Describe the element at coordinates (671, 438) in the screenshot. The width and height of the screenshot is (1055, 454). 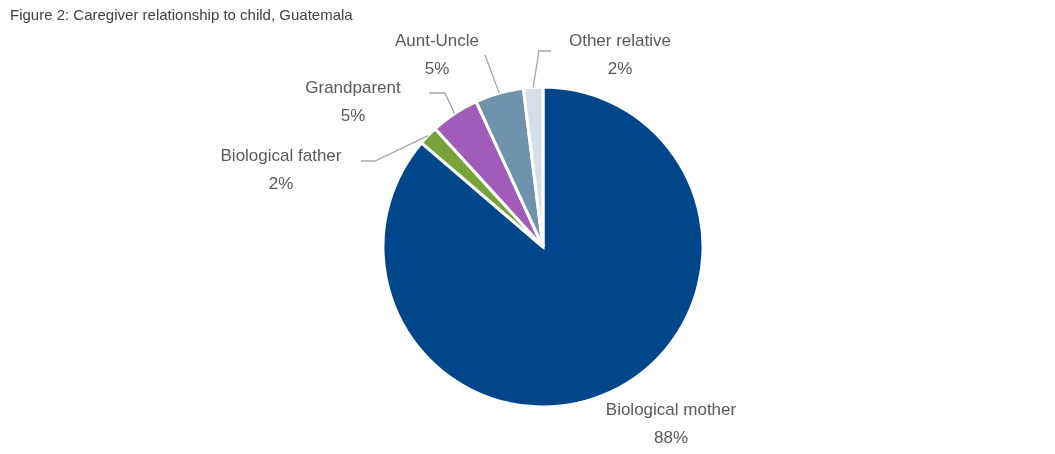
I see `data-label: 88%` at that location.